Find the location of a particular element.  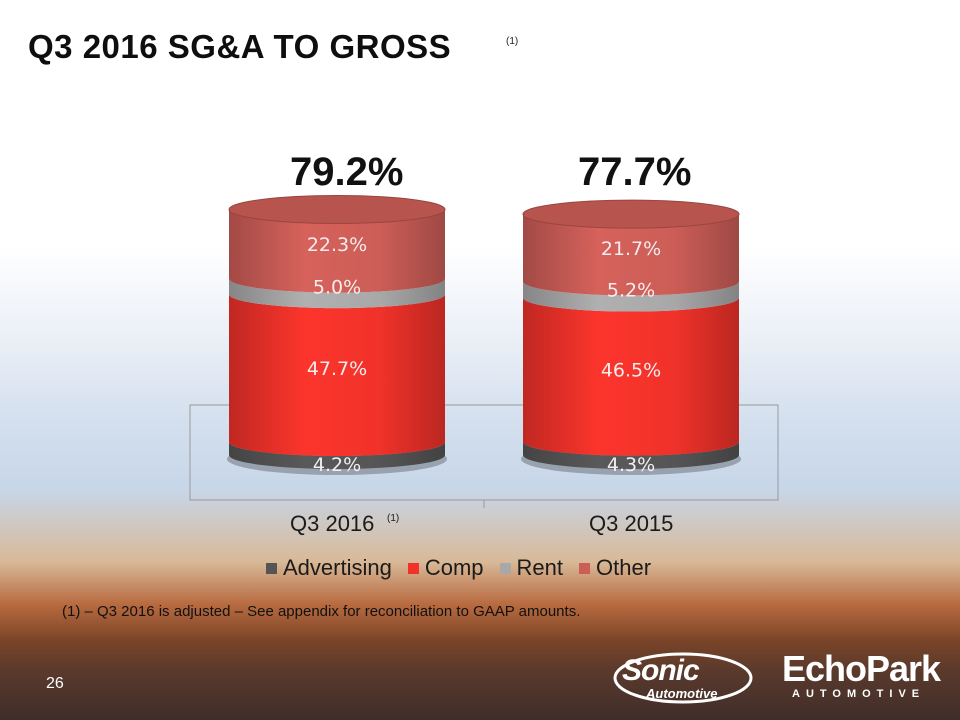

slide-title: Q3 2016 SG&A TO GROSS is located at coordinates (240, 46).